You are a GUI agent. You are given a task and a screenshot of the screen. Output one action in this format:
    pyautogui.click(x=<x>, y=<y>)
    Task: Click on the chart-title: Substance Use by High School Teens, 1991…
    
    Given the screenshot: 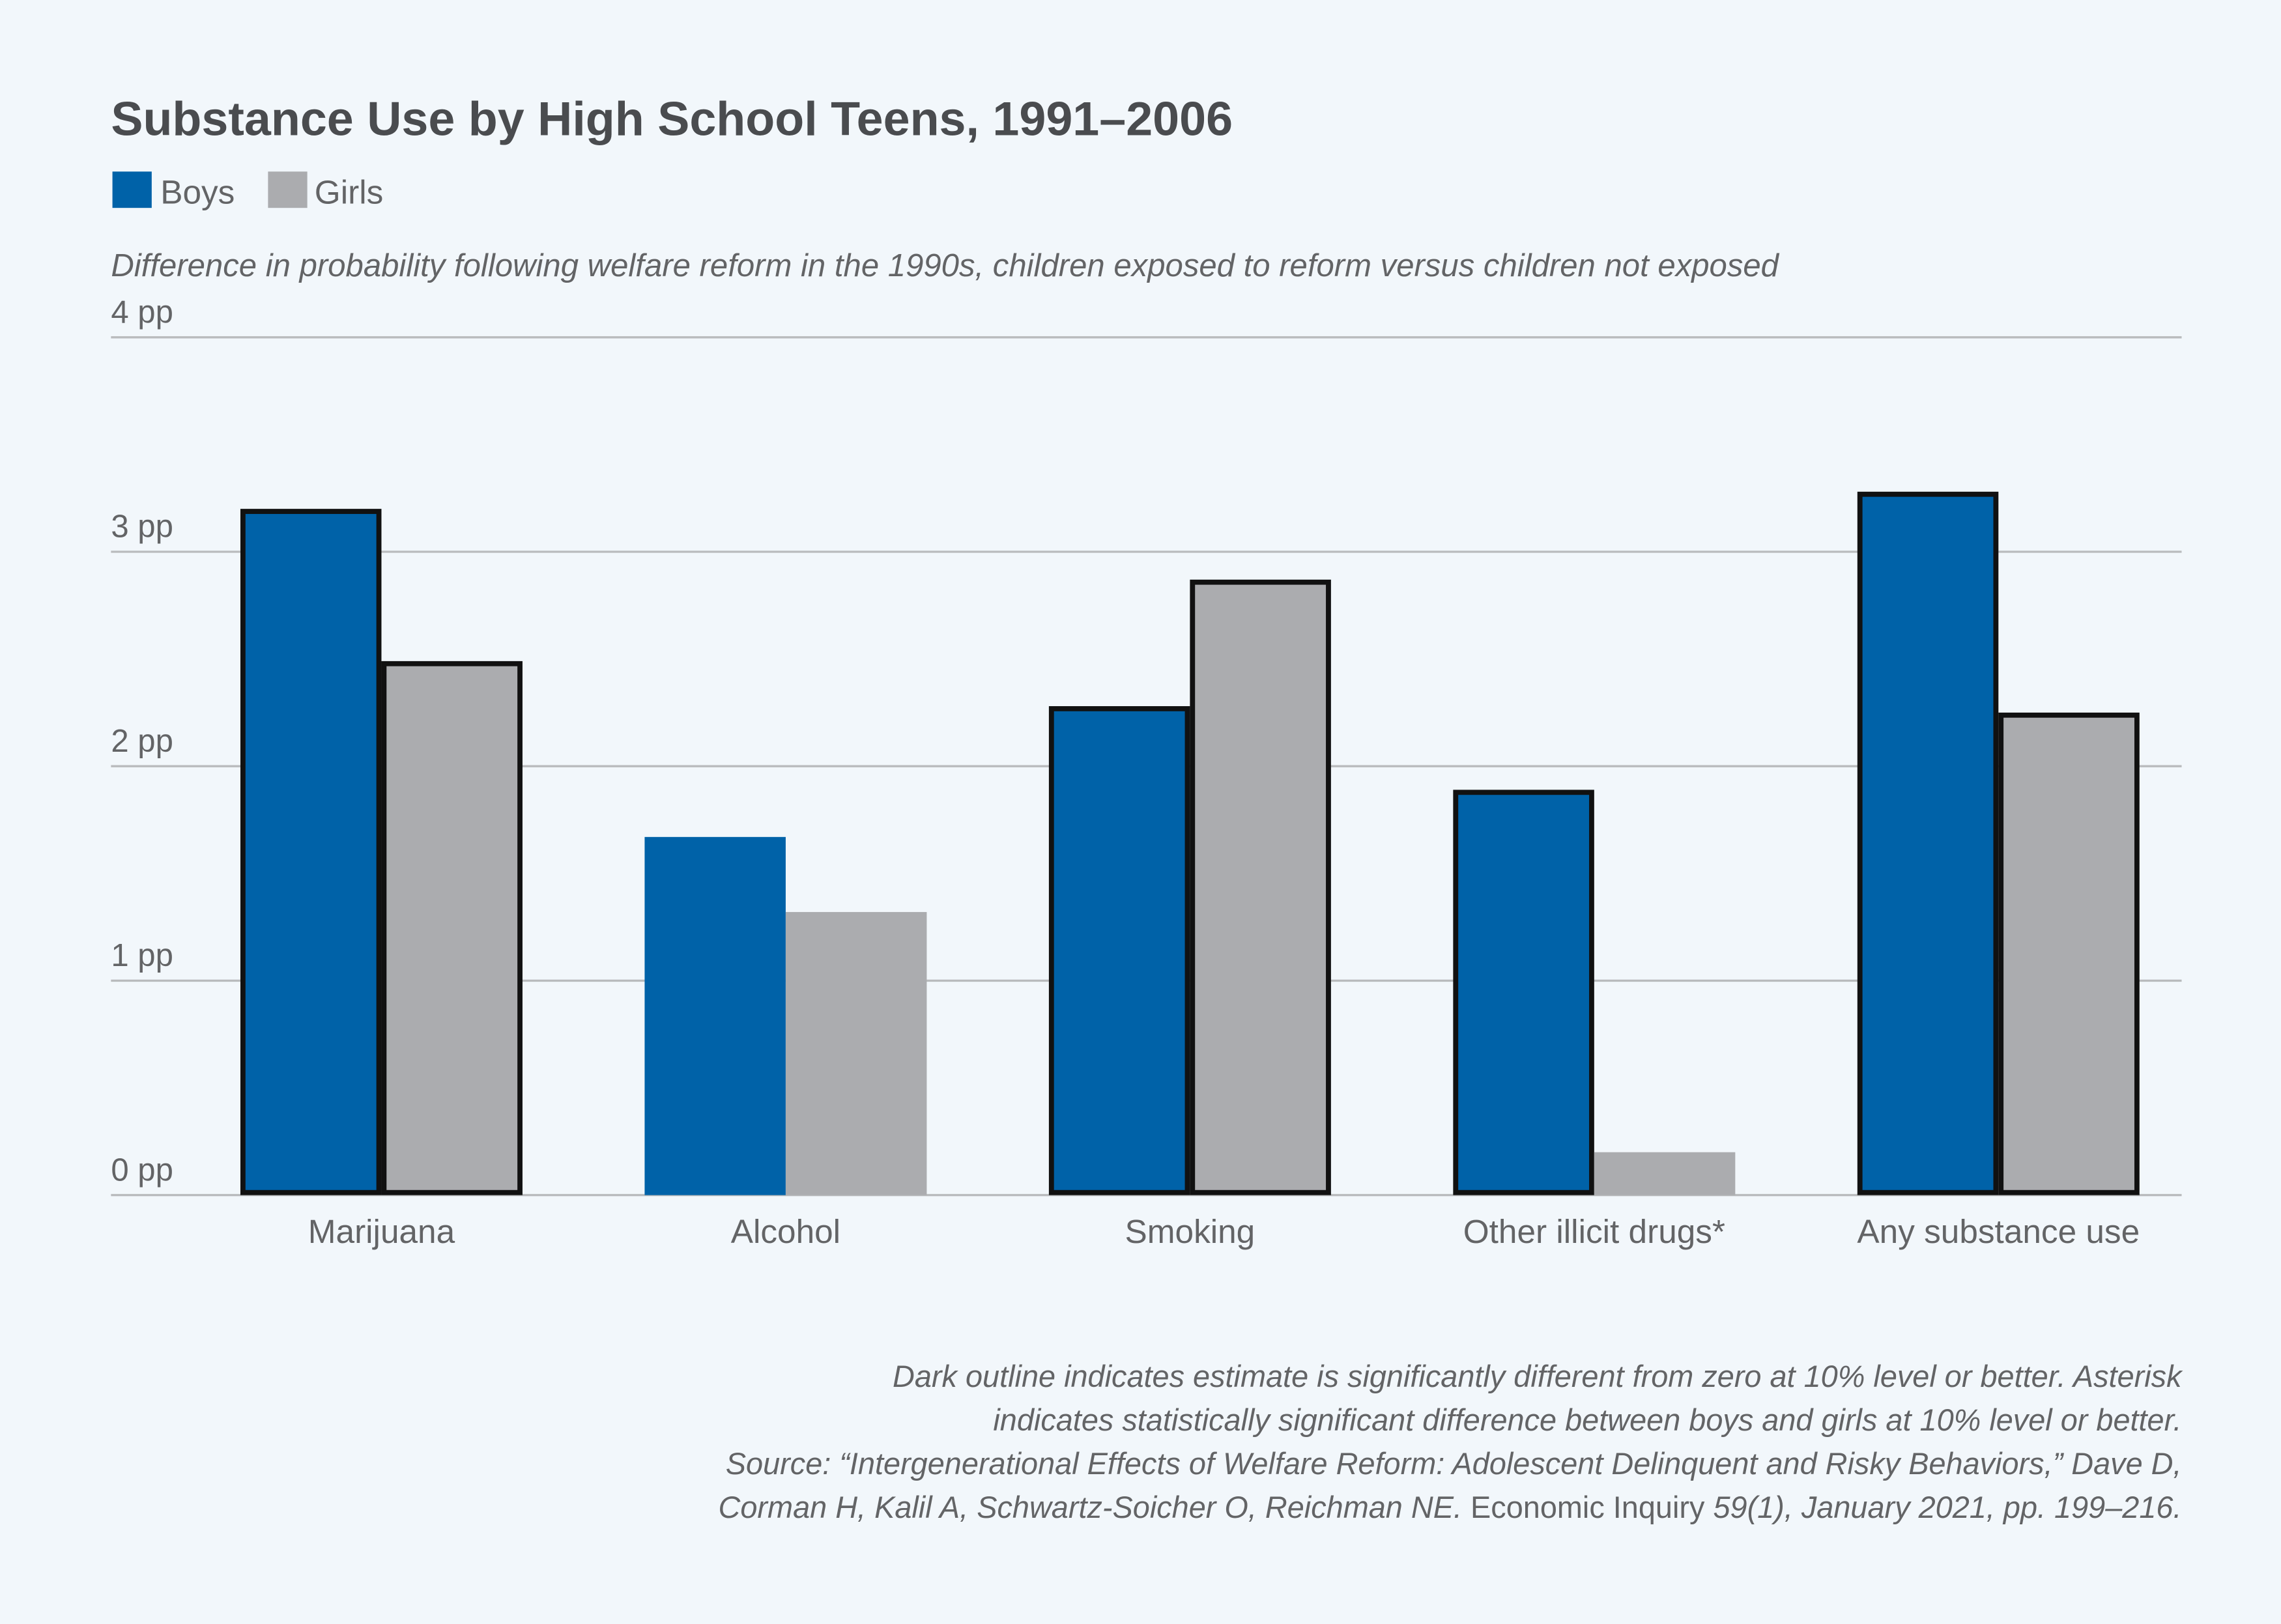 What is the action you would take?
    pyautogui.click(x=672, y=119)
    